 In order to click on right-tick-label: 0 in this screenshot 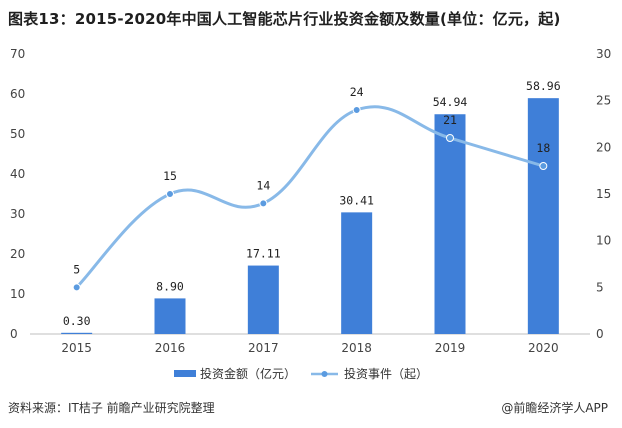, I will do `click(600, 334)`.